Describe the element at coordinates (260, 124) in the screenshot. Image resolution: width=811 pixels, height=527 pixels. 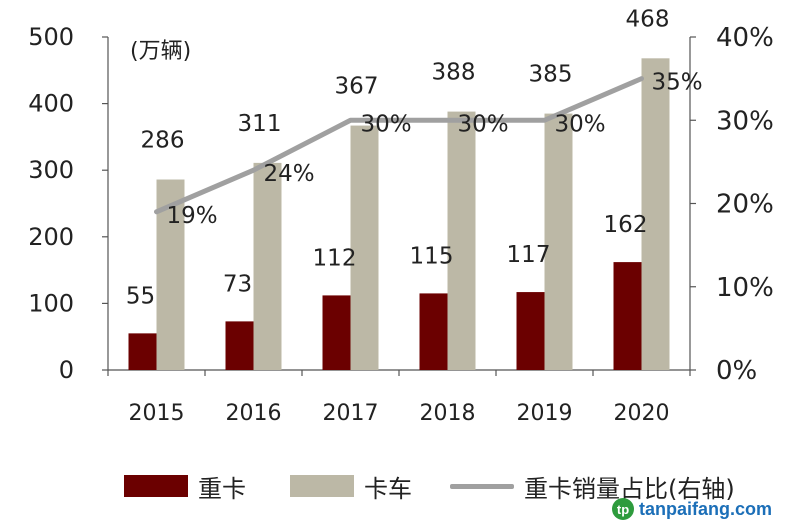
I see `data-label-truck: 311` at that location.